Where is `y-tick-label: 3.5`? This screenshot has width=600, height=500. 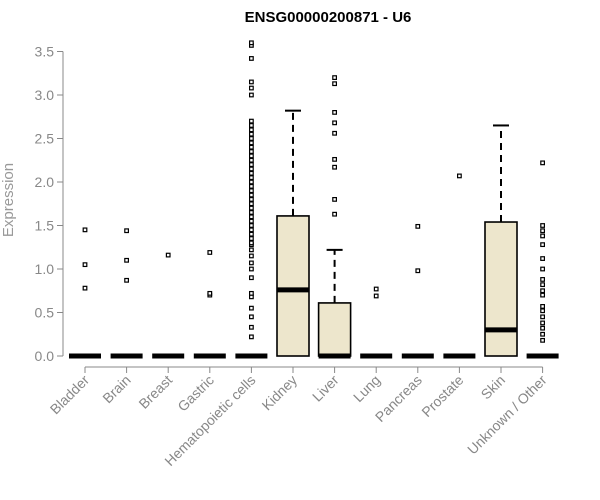 y-tick-label: 3.5 is located at coordinates (45, 52).